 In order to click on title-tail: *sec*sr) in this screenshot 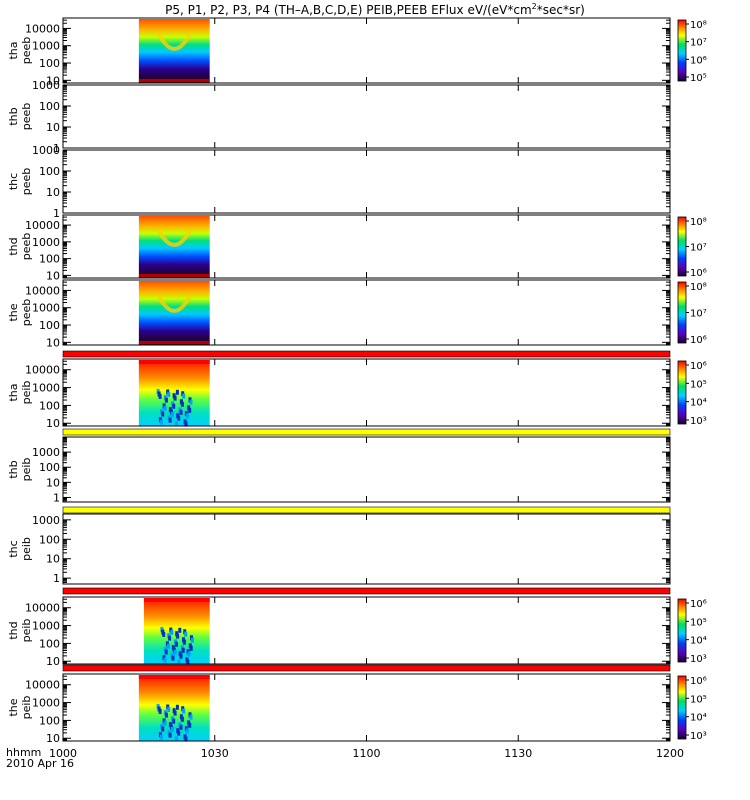, I will do `click(561, 10)`.